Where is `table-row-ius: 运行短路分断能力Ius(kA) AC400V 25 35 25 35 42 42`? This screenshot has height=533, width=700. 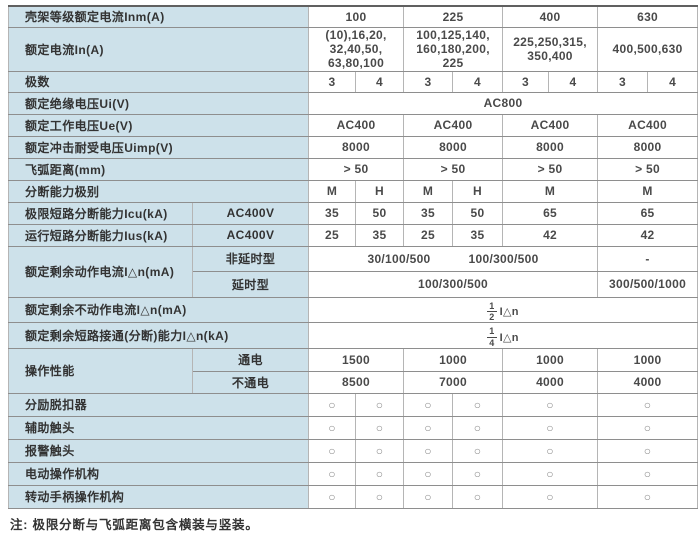 table-row-ius: 运行短路分断能力Ius(kA) AC400V 25 35 25 35 42 42 is located at coordinates (353, 235).